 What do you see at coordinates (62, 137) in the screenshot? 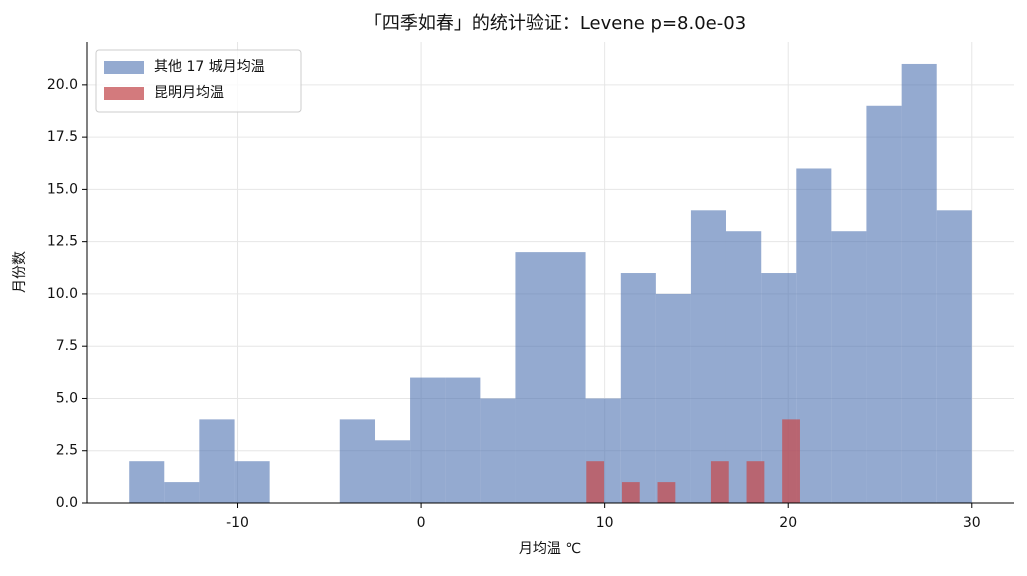
I see `y-tick-label: 17.5` at bounding box center [62, 137].